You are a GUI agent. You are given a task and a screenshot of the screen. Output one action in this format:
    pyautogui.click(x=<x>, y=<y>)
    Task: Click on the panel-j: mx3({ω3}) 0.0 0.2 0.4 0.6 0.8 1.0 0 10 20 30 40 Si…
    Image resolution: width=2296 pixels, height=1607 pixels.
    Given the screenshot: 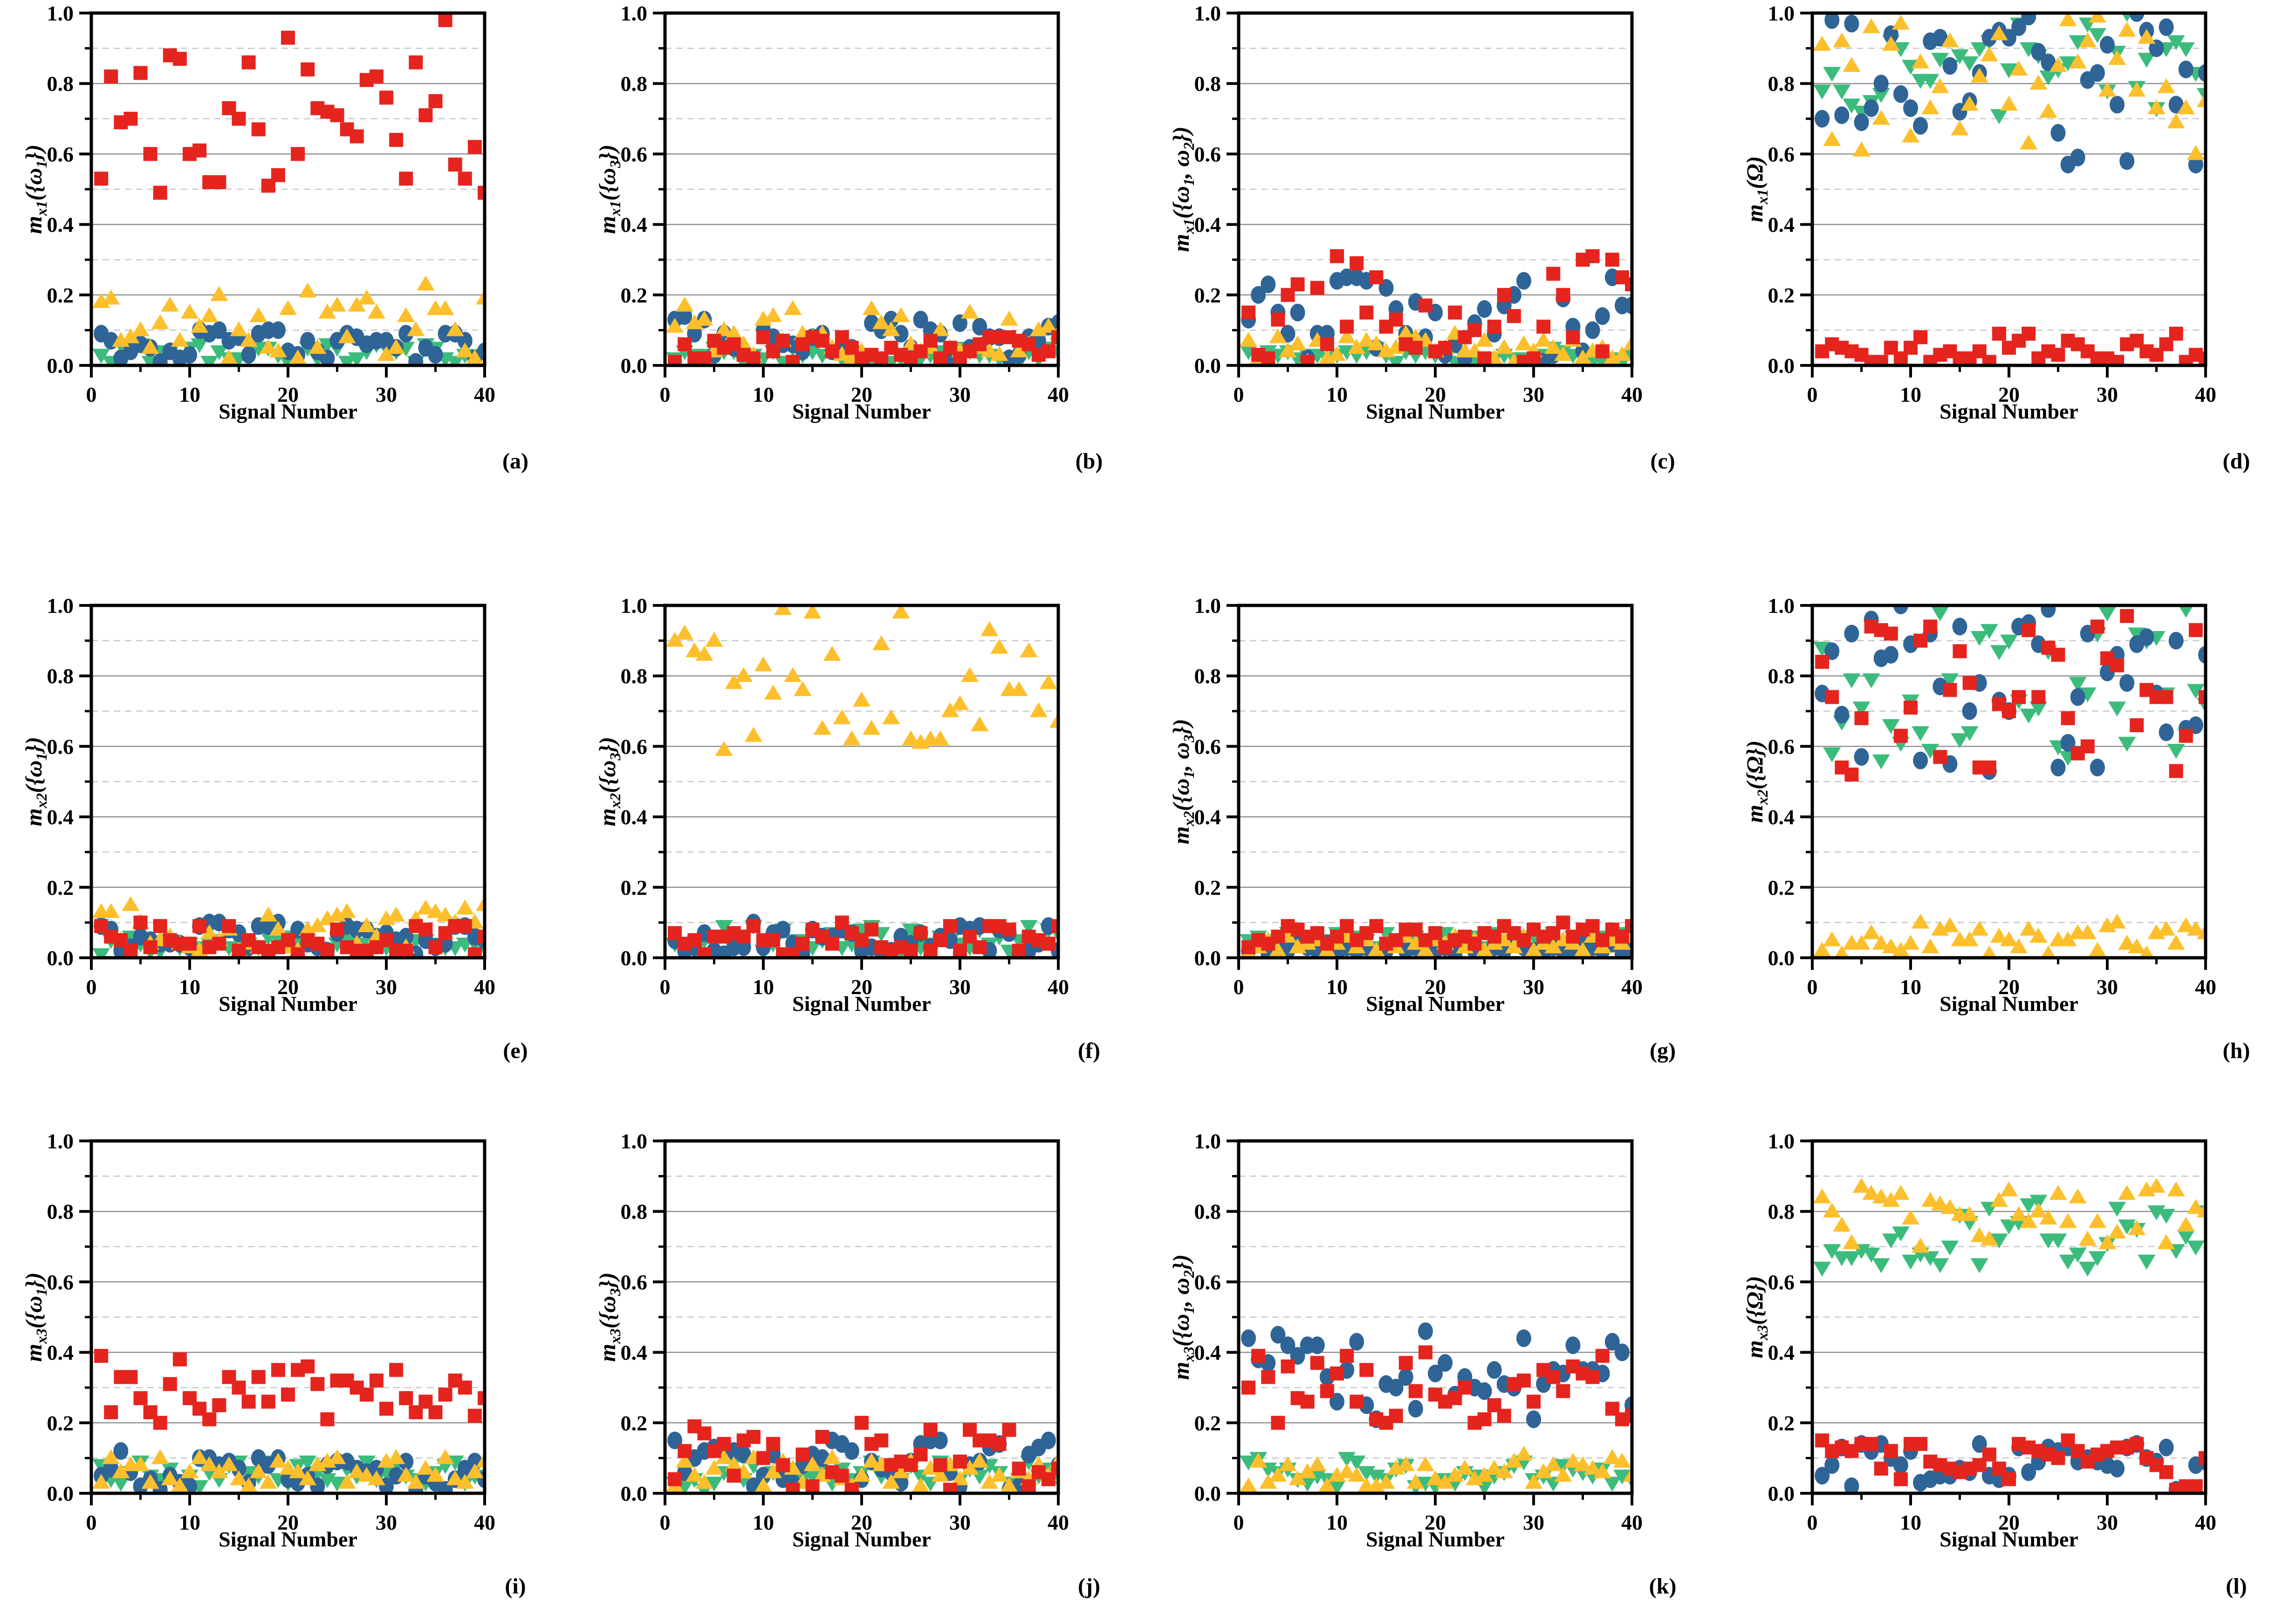 What is the action you would take?
    pyautogui.click(x=860, y=1339)
    